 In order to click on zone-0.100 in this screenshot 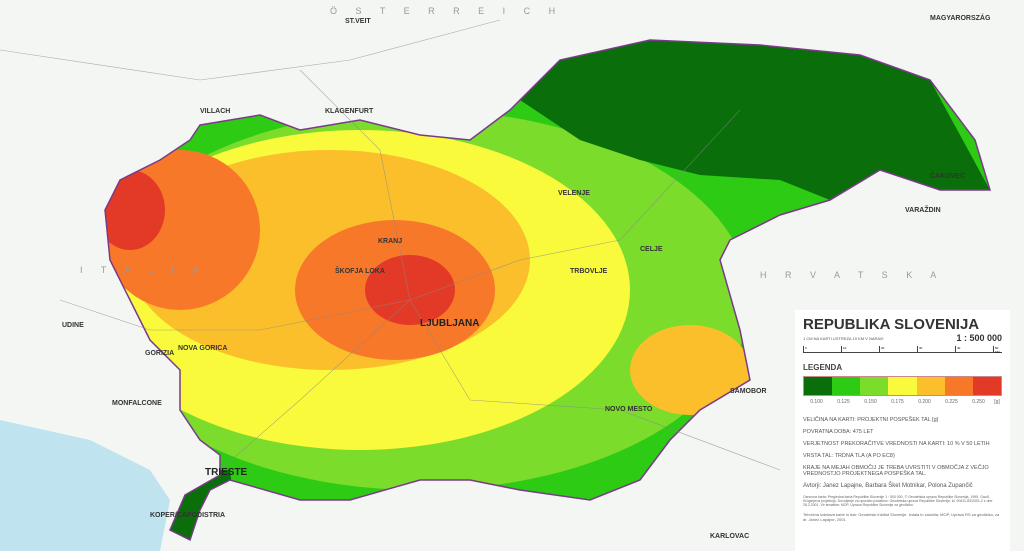, I will do `click(755, 120)`.